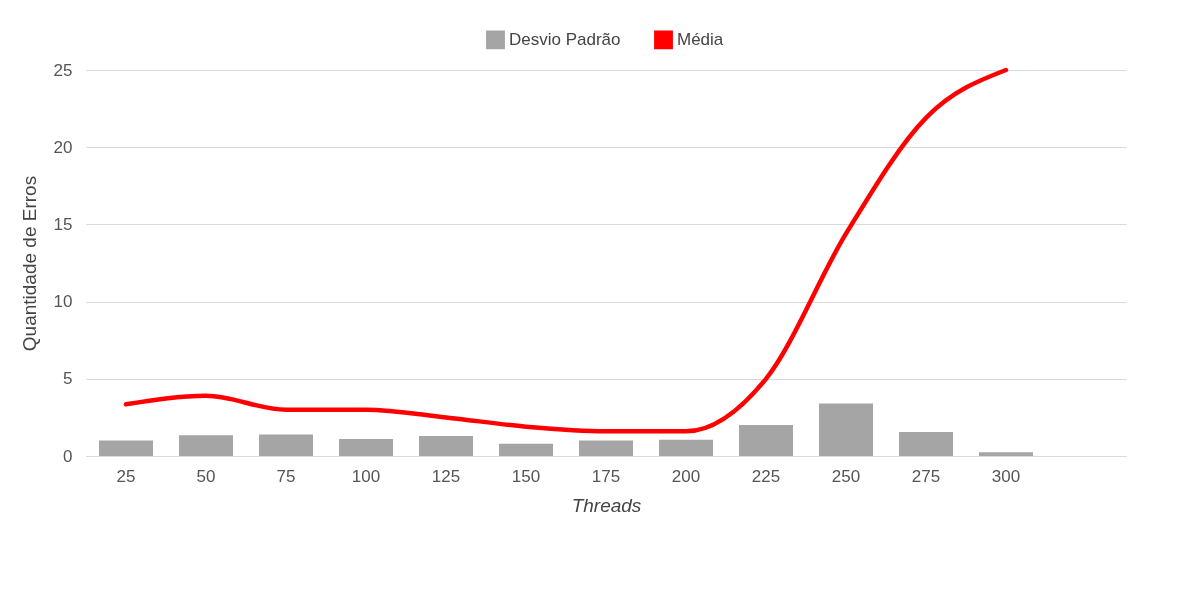 The height and width of the screenshot is (599, 1202). Describe the element at coordinates (846, 476) in the screenshot. I see `x-tick-label: 250` at that location.